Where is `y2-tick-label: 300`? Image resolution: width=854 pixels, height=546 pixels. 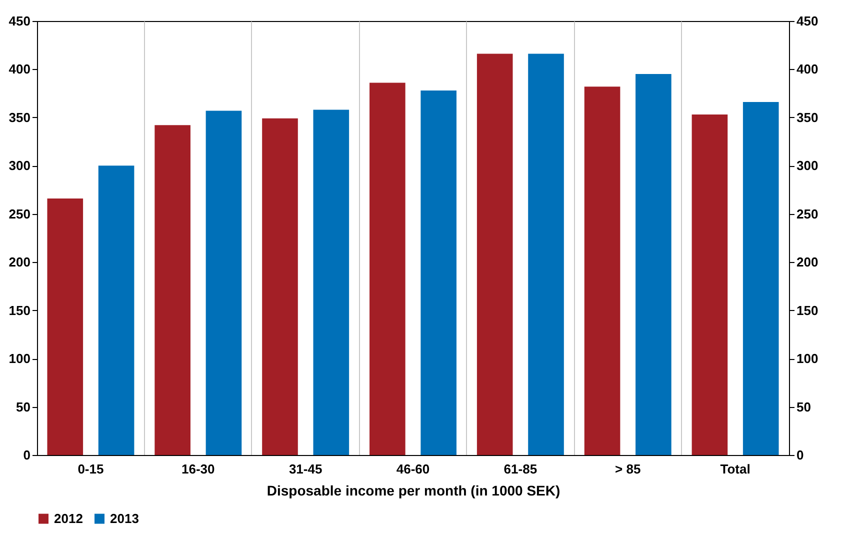 y2-tick-label: 300 is located at coordinates (807, 166).